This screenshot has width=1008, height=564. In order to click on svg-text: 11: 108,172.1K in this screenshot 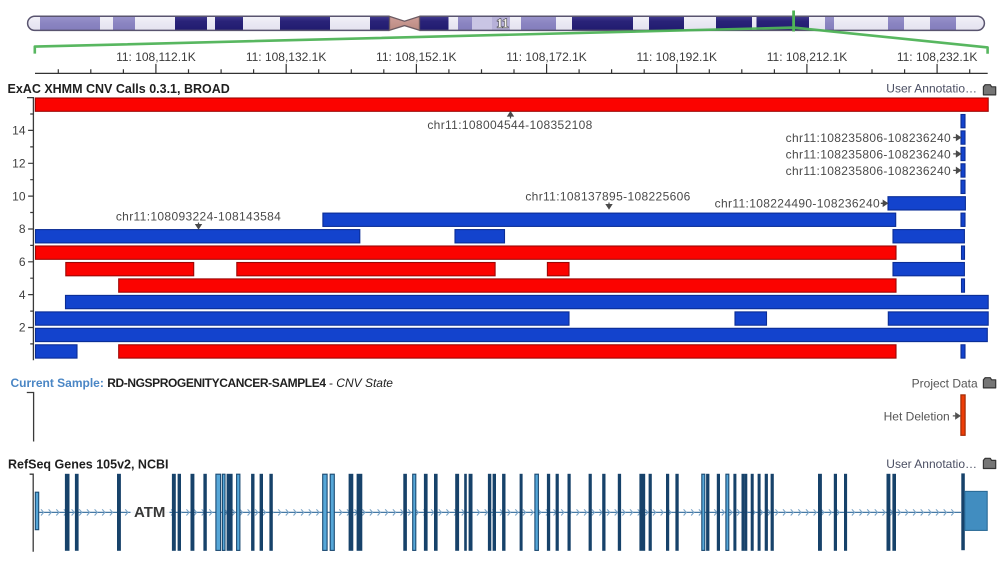, I will do `click(546, 57)`.